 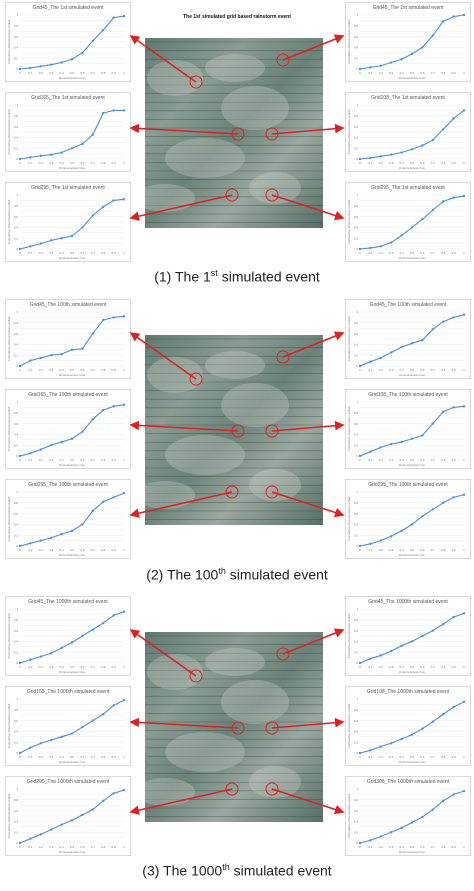 I want to click on x-axis-label: Dimensionless time, so click(x=72, y=375).